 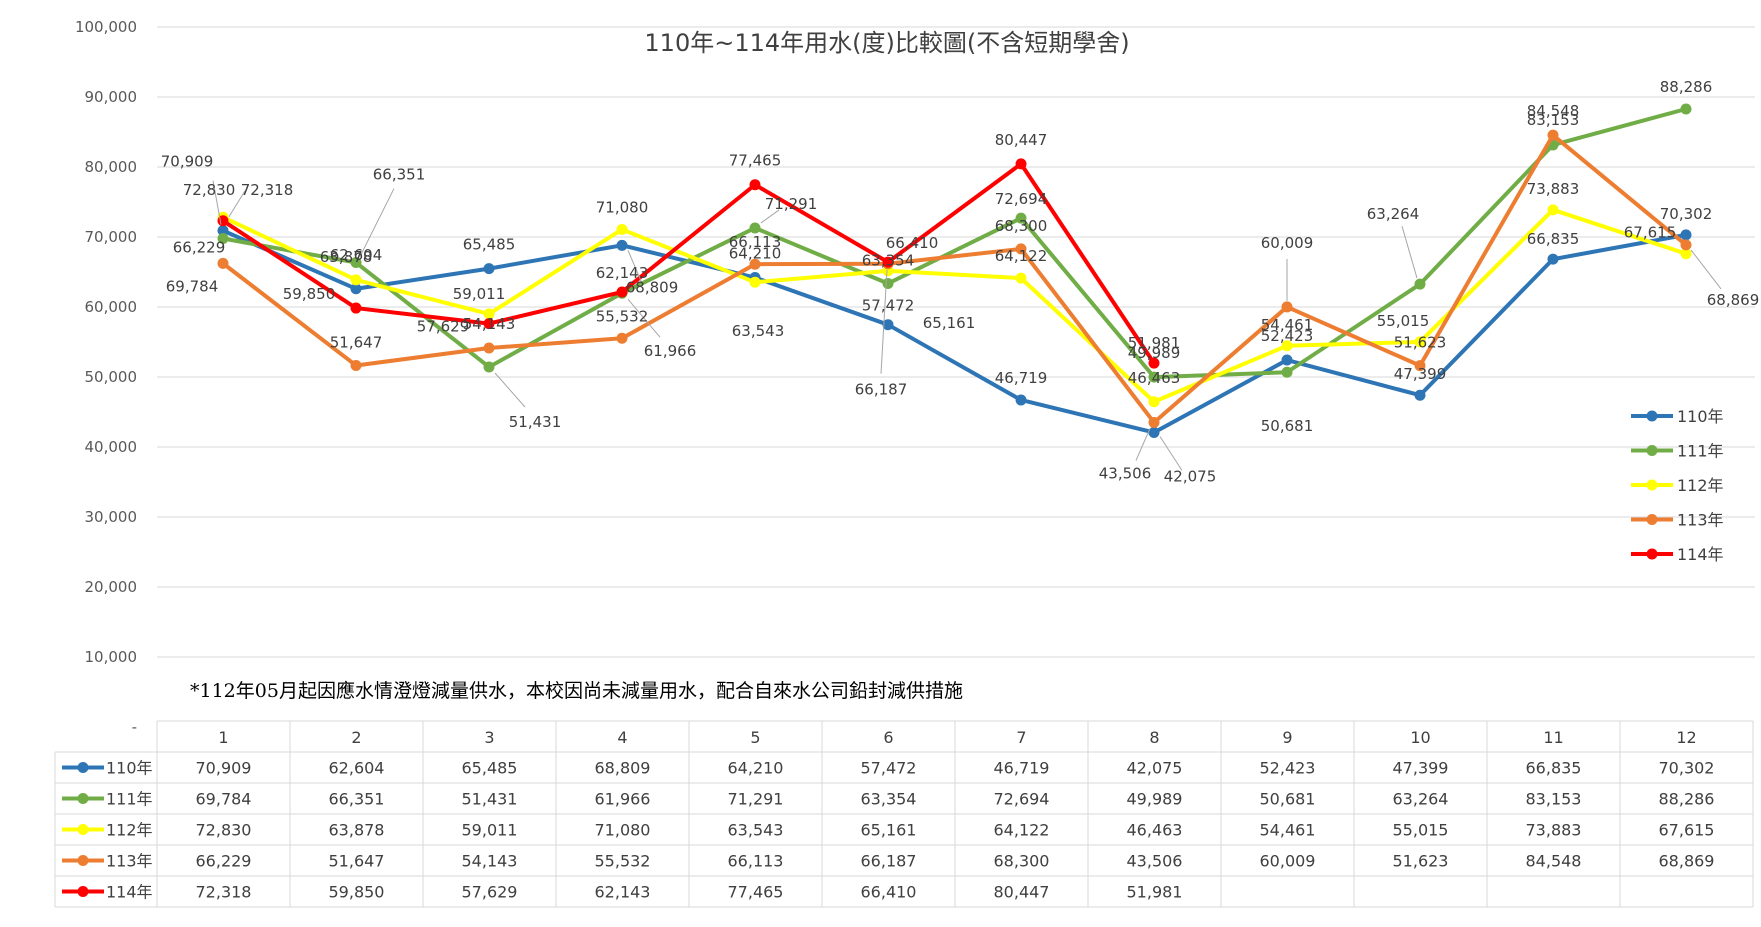 I want to click on legend-label: 114年, so click(x=1700, y=554).